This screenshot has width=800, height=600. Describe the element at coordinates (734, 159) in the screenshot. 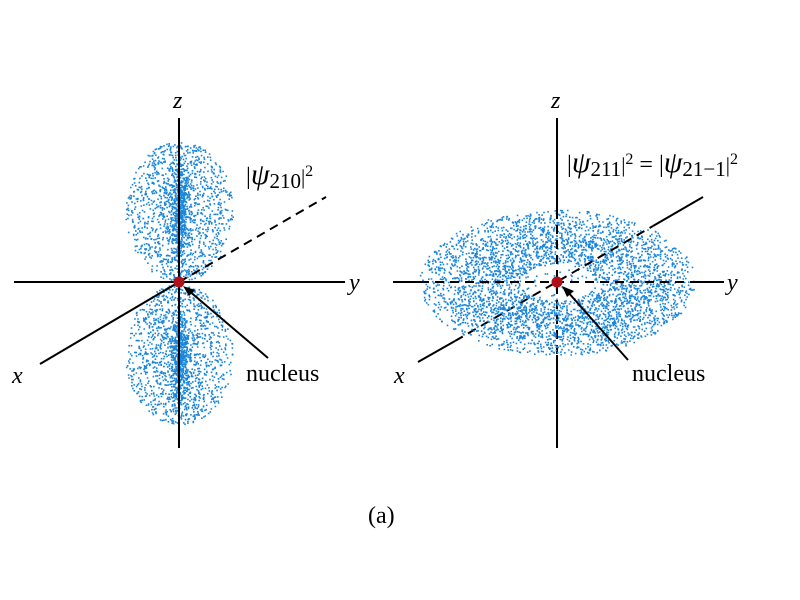

I see `right-psi-power-b: 2` at that location.